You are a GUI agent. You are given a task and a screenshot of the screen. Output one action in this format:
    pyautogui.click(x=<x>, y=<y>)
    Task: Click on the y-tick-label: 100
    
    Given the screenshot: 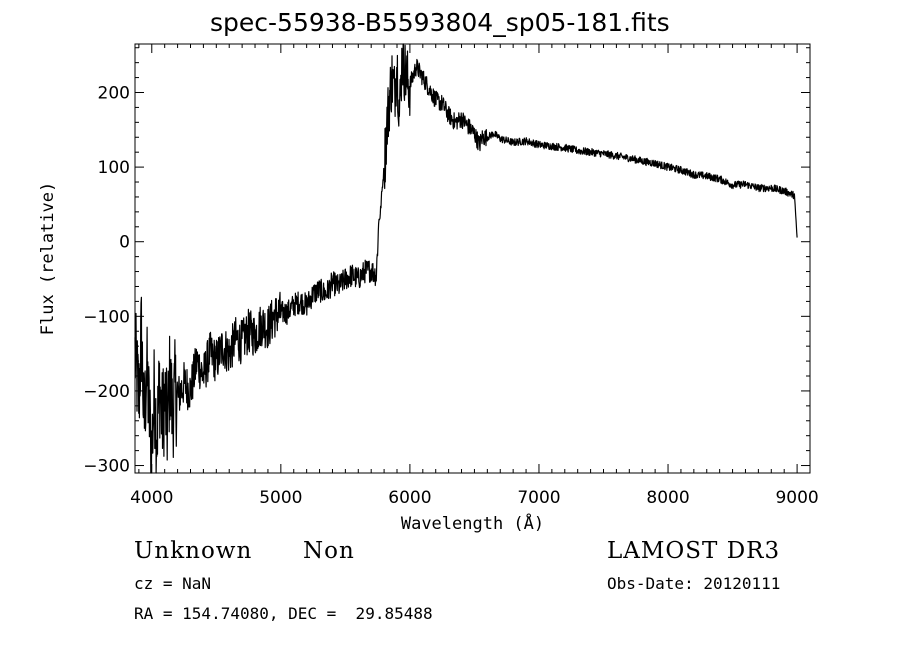 What is the action you would take?
    pyautogui.click(x=114, y=168)
    